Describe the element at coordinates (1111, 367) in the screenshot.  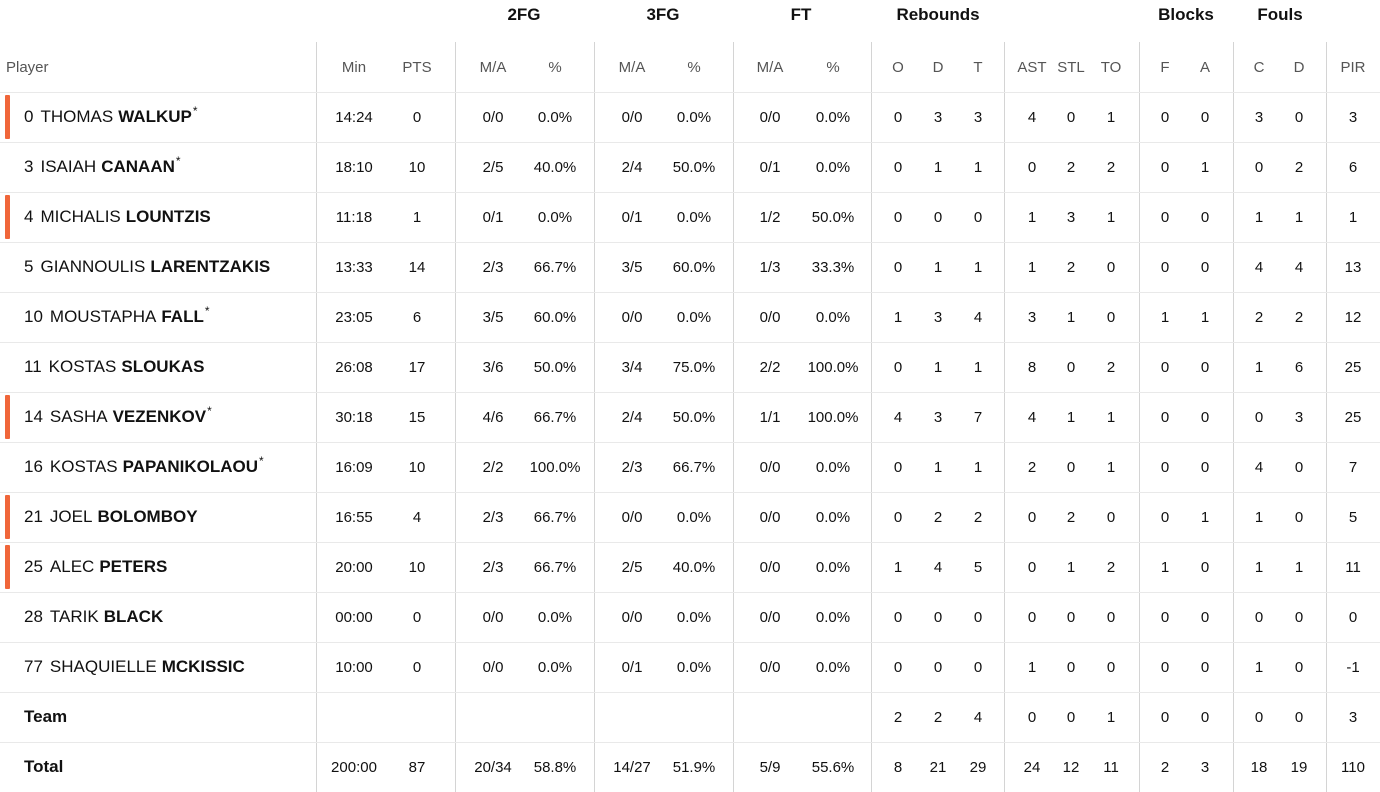
I see `stat-to: 2` at that location.